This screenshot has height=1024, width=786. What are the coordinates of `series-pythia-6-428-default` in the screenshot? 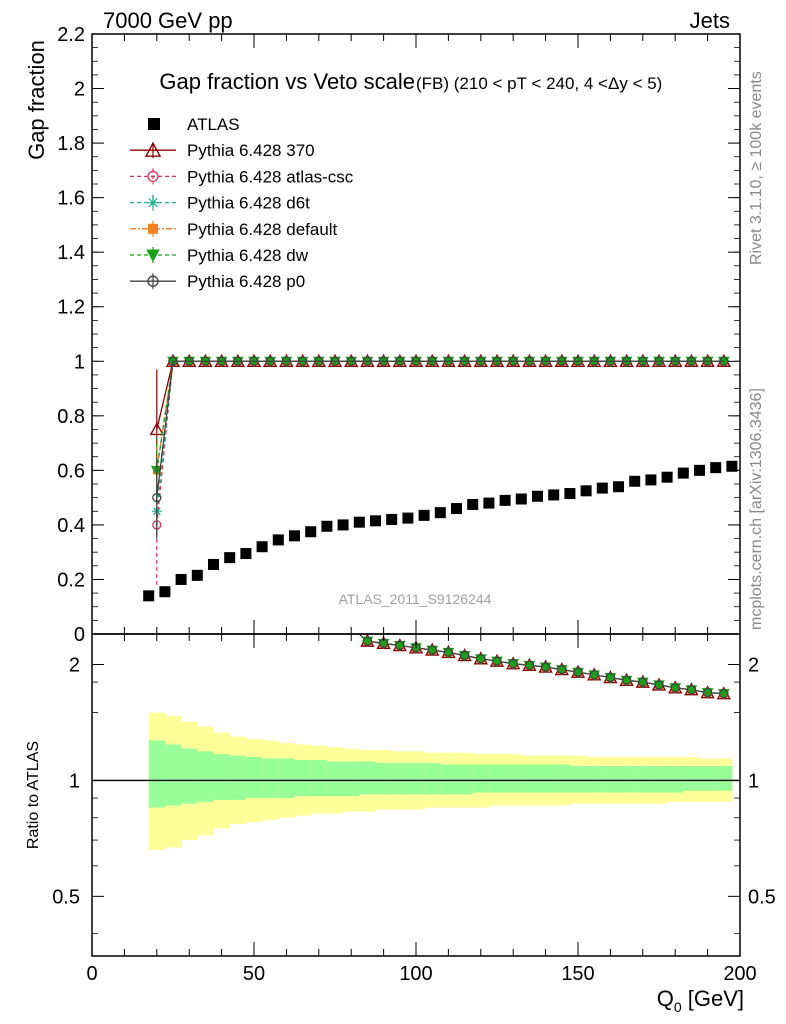 It's located at (440, 427).